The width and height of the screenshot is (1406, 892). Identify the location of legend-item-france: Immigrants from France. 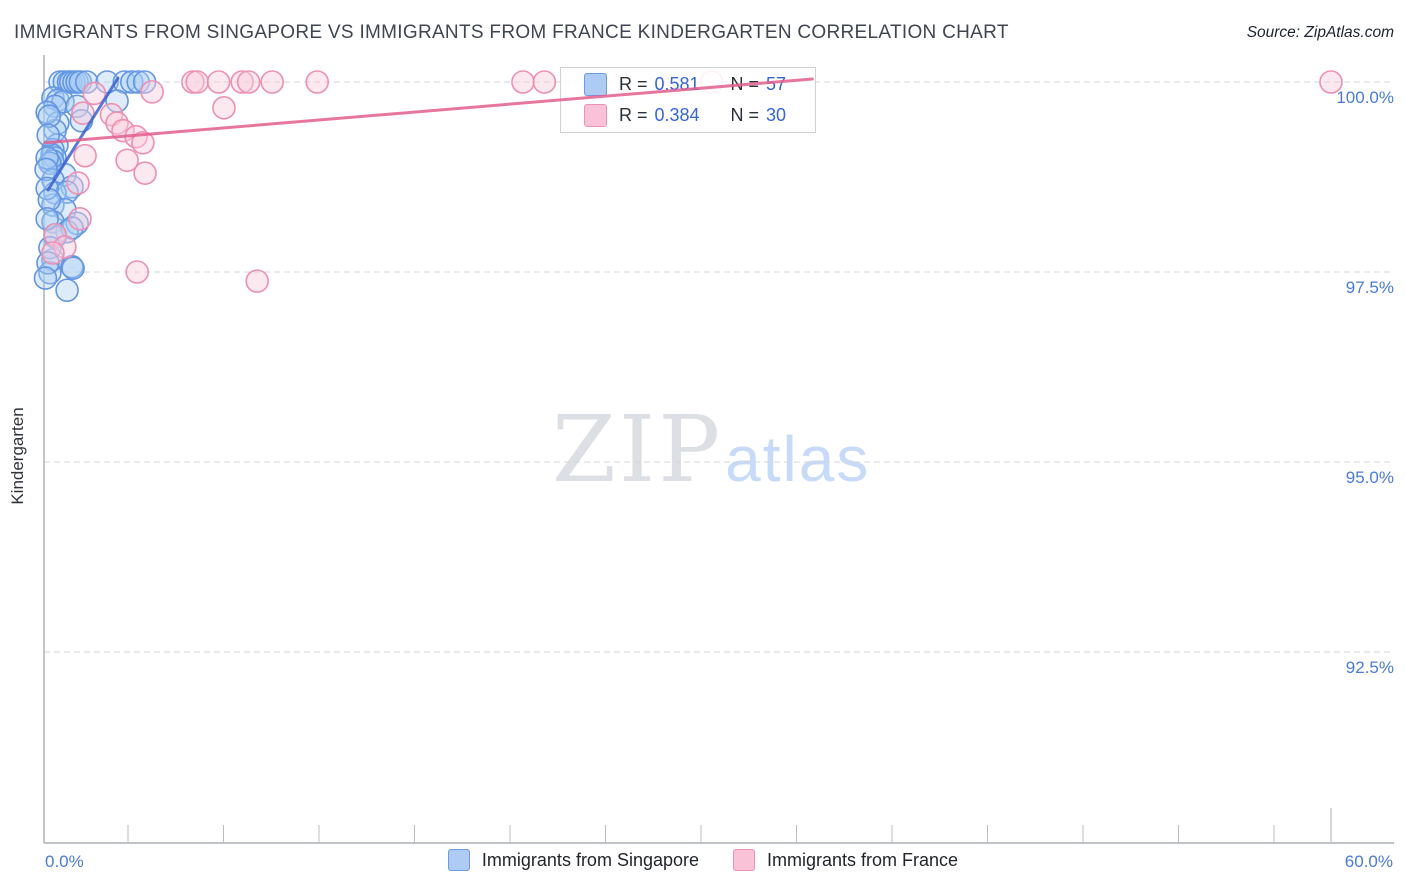
(845, 860).